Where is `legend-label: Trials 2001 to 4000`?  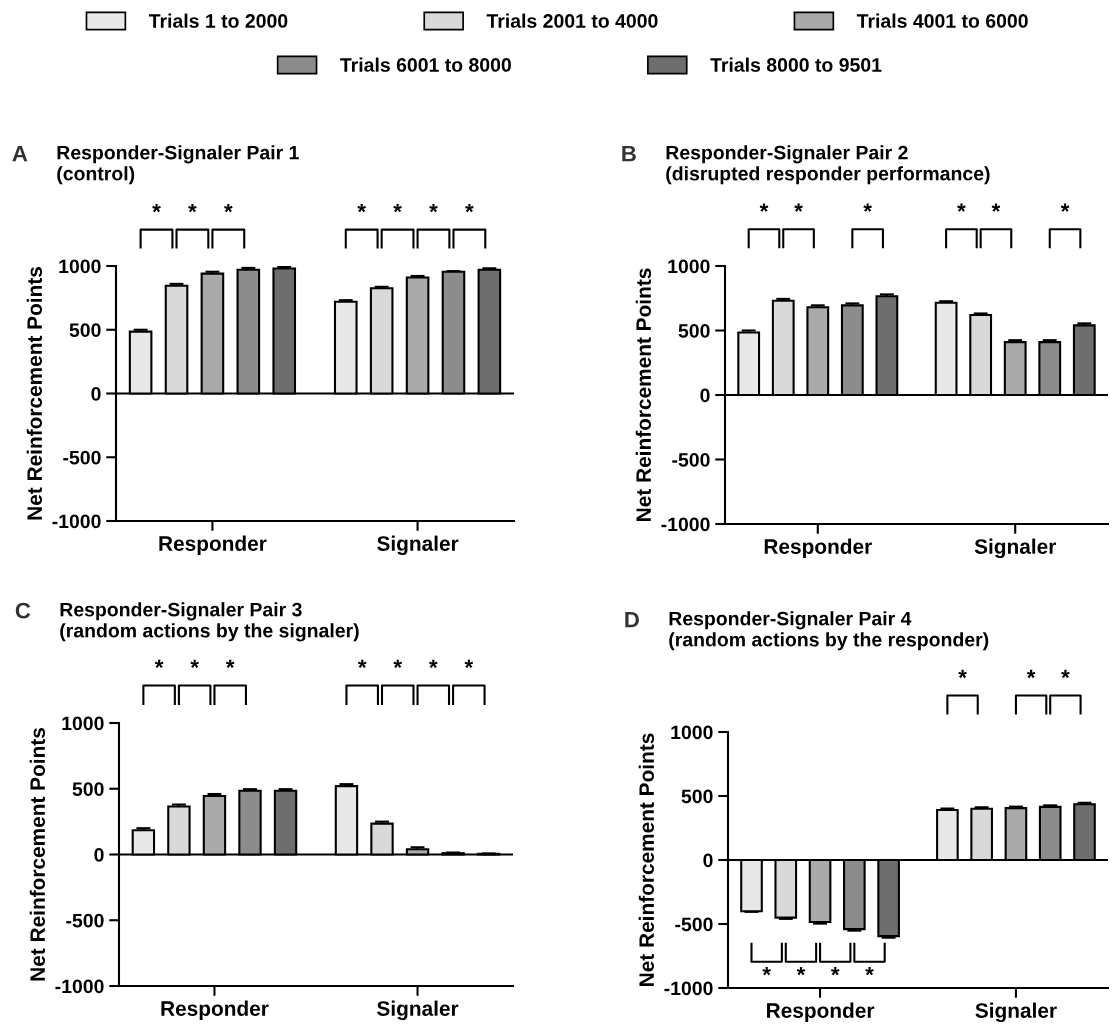 legend-label: Trials 2001 to 4000 is located at coordinates (572, 20).